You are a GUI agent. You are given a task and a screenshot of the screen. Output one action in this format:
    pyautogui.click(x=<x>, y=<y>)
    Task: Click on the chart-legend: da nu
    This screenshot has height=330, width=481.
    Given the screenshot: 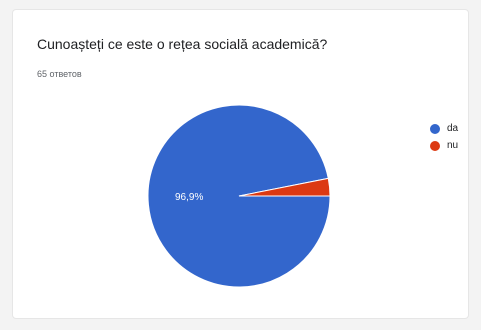 What is the action you would take?
    pyautogui.click(x=444, y=137)
    